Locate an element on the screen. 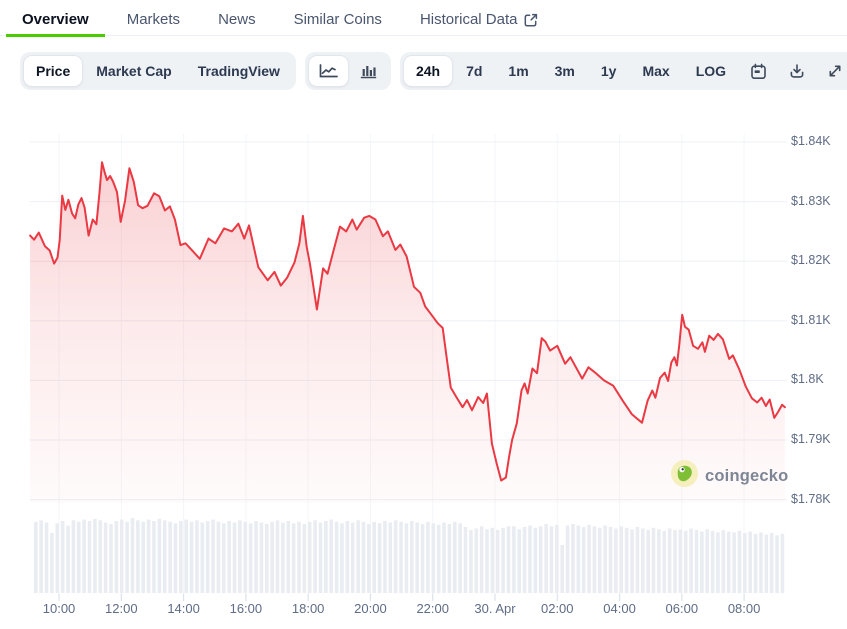  tab-markets: Markets is located at coordinates (153, 20).